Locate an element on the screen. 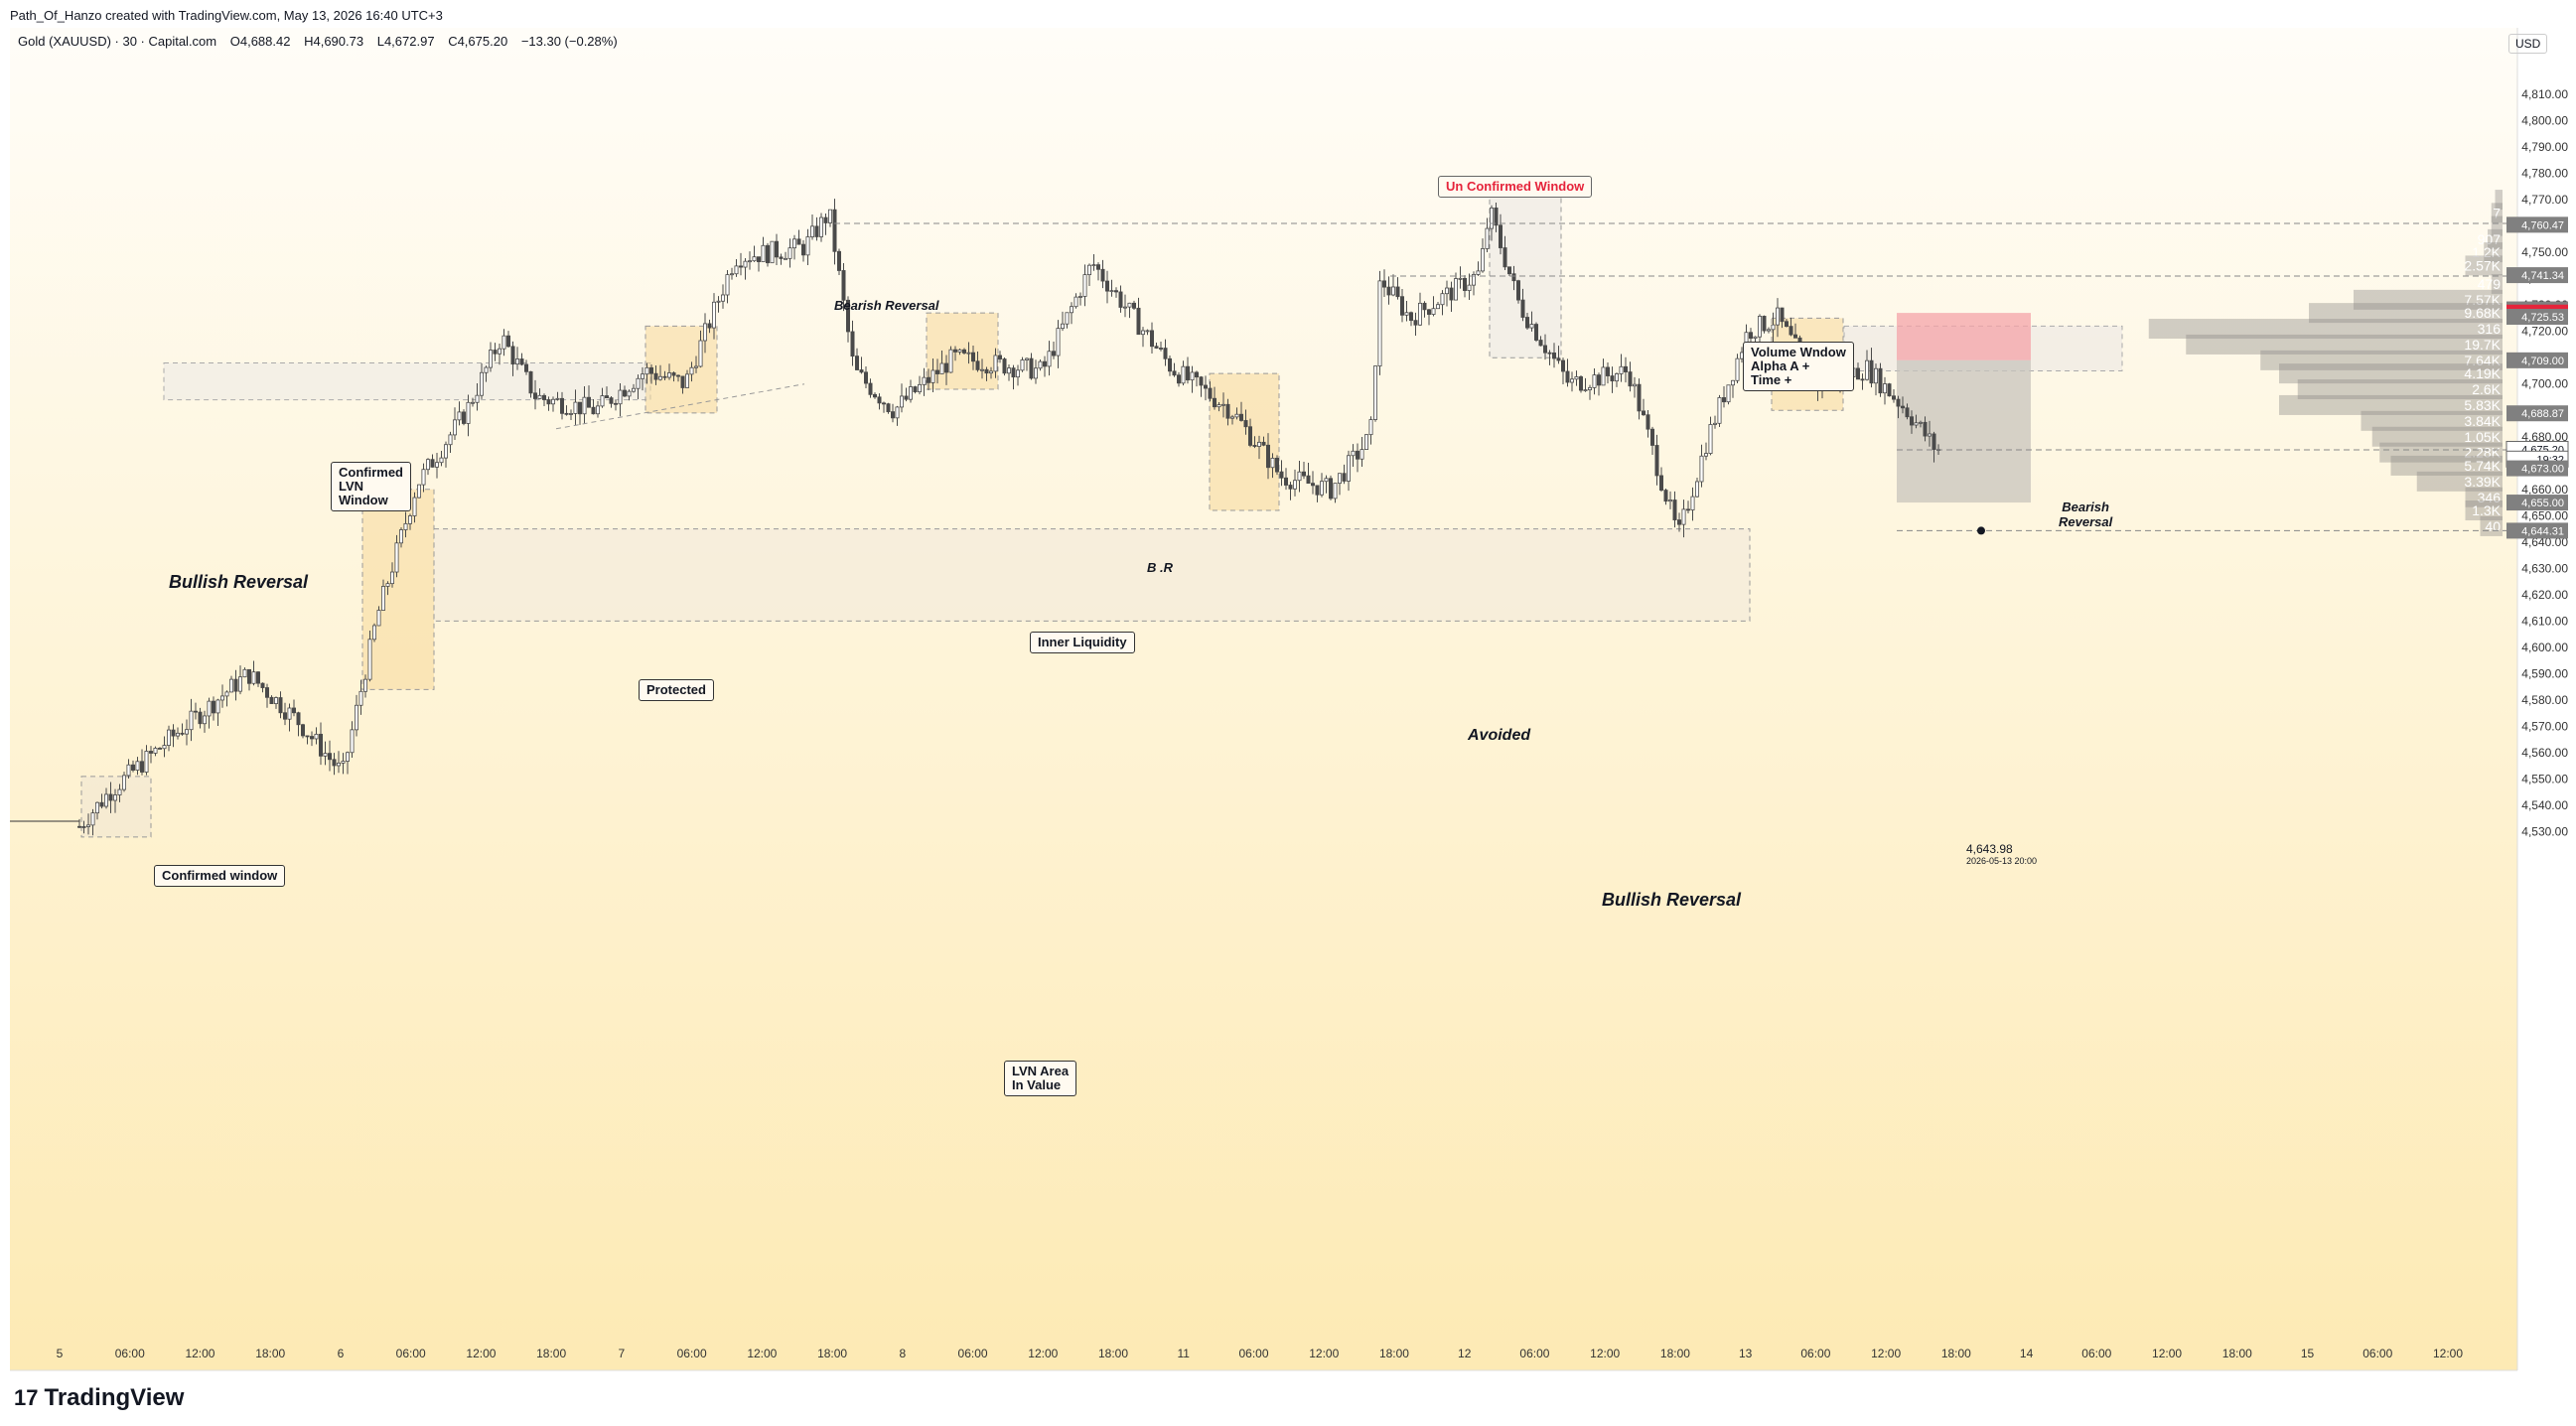 The height and width of the screenshot is (1426, 2576). time-tick-label: 13 is located at coordinates (1746, 1353).